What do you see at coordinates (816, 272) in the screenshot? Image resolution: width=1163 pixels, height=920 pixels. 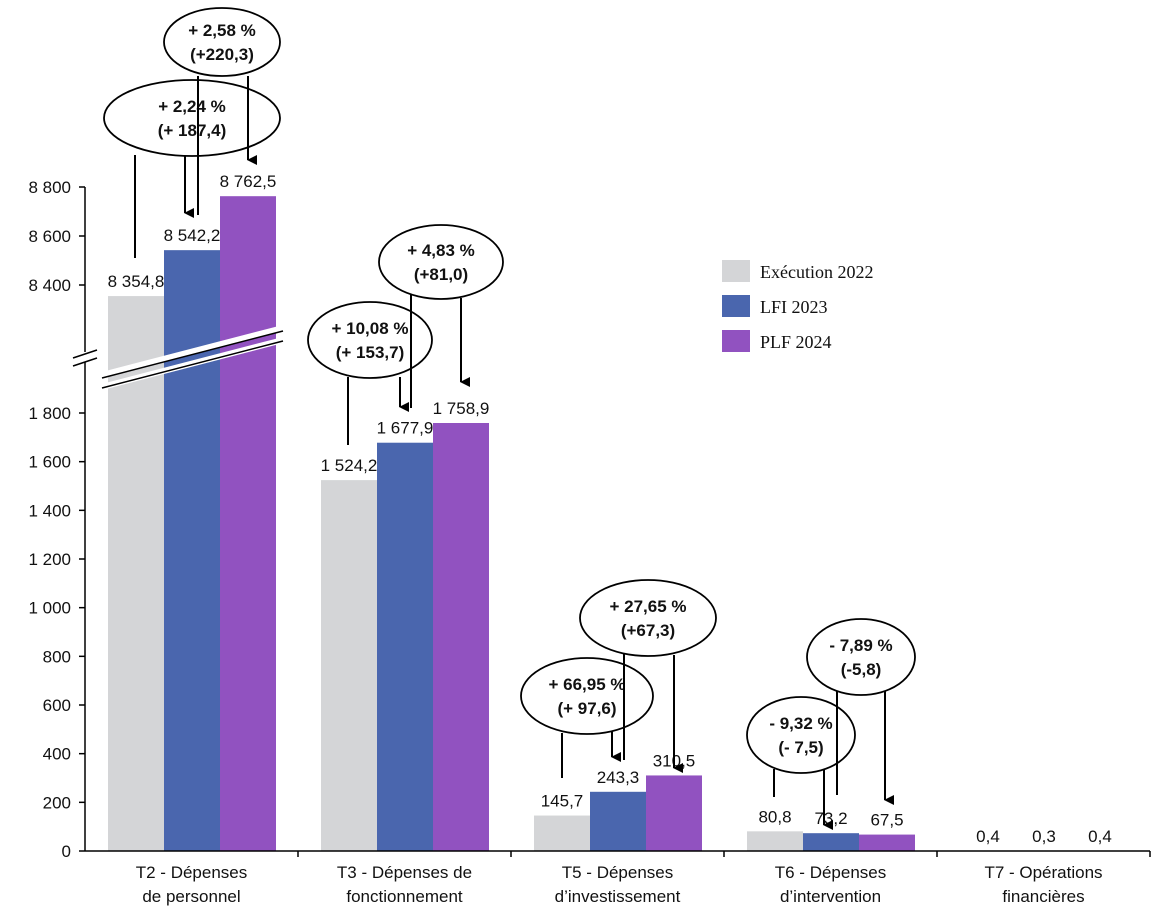 I see `legend-label: Exécution 2022` at bounding box center [816, 272].